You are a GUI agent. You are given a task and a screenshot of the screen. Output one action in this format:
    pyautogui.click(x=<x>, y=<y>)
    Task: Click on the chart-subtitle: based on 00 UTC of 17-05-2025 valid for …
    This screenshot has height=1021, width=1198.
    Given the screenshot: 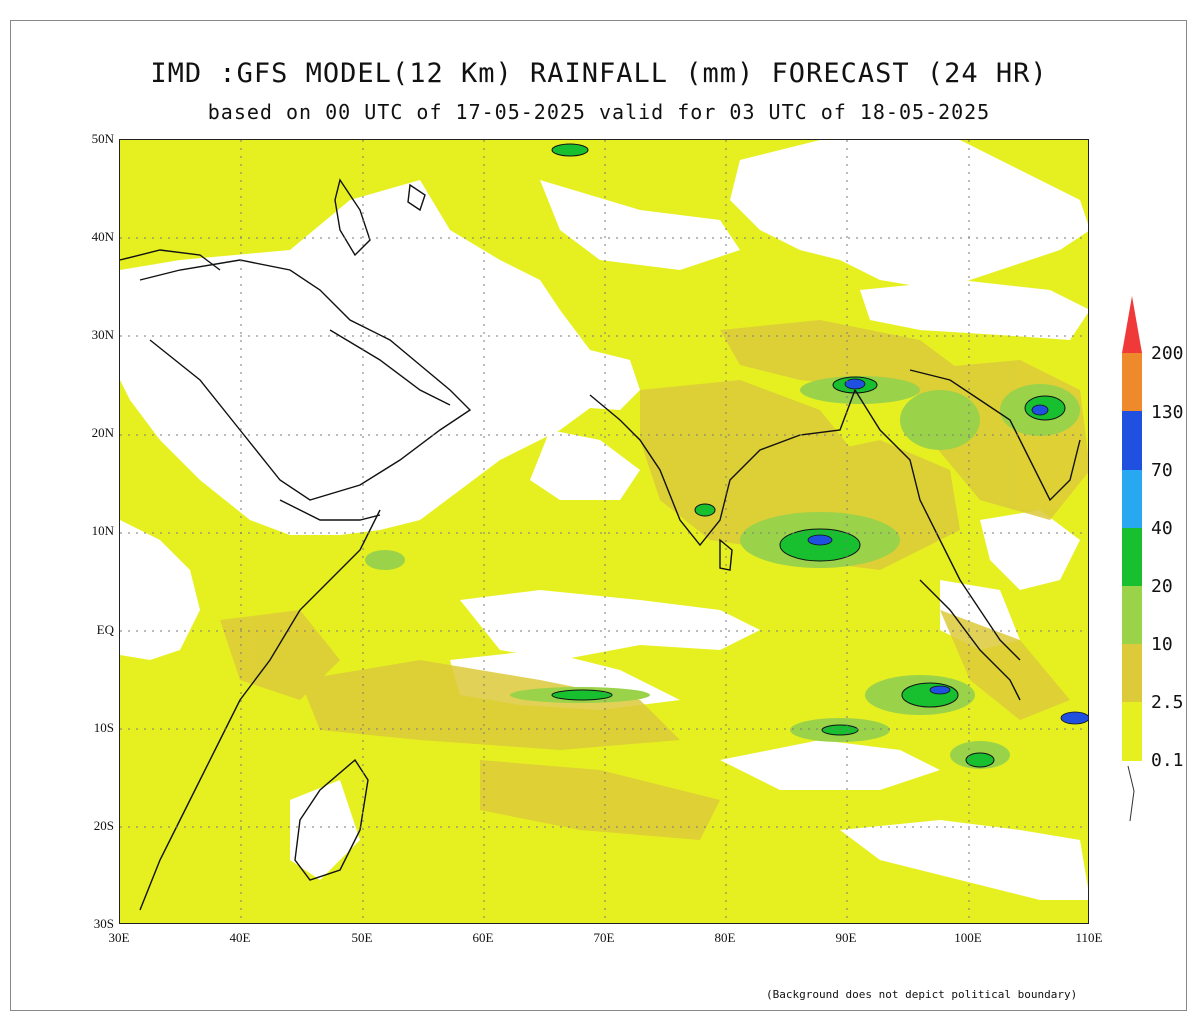 What is the action you would take?
    pyautogui.click(x=599, y=112)
    